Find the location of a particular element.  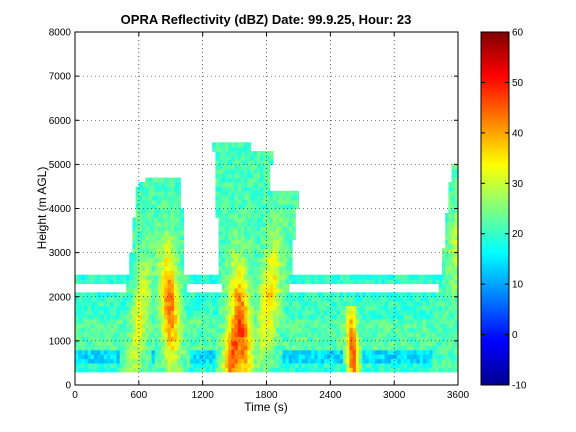

x-tick-label: 600 is located at coordinates (138, 395).